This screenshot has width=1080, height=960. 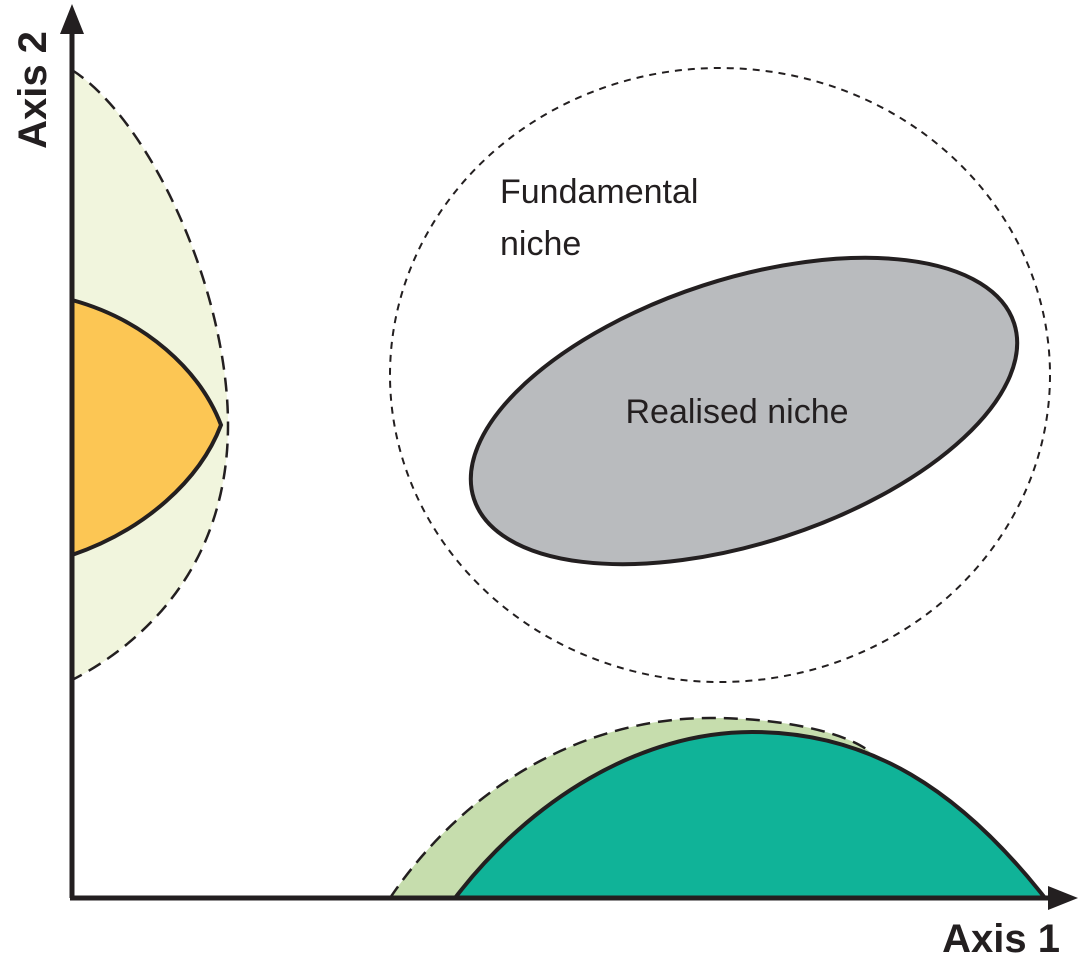 What do you see at coordinates (540, 244) in the screenshot?
I see `fundamental-niche-label-line2: niche` at bounding box center [540, 244].